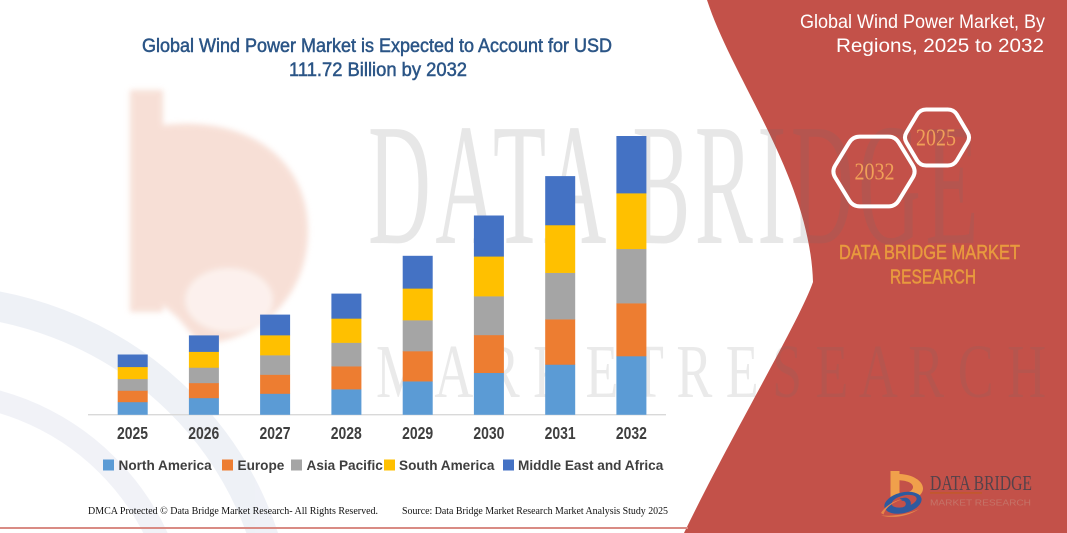  I want to click on svg-text: Regions, 2025 to 2032, so click(940, 46).